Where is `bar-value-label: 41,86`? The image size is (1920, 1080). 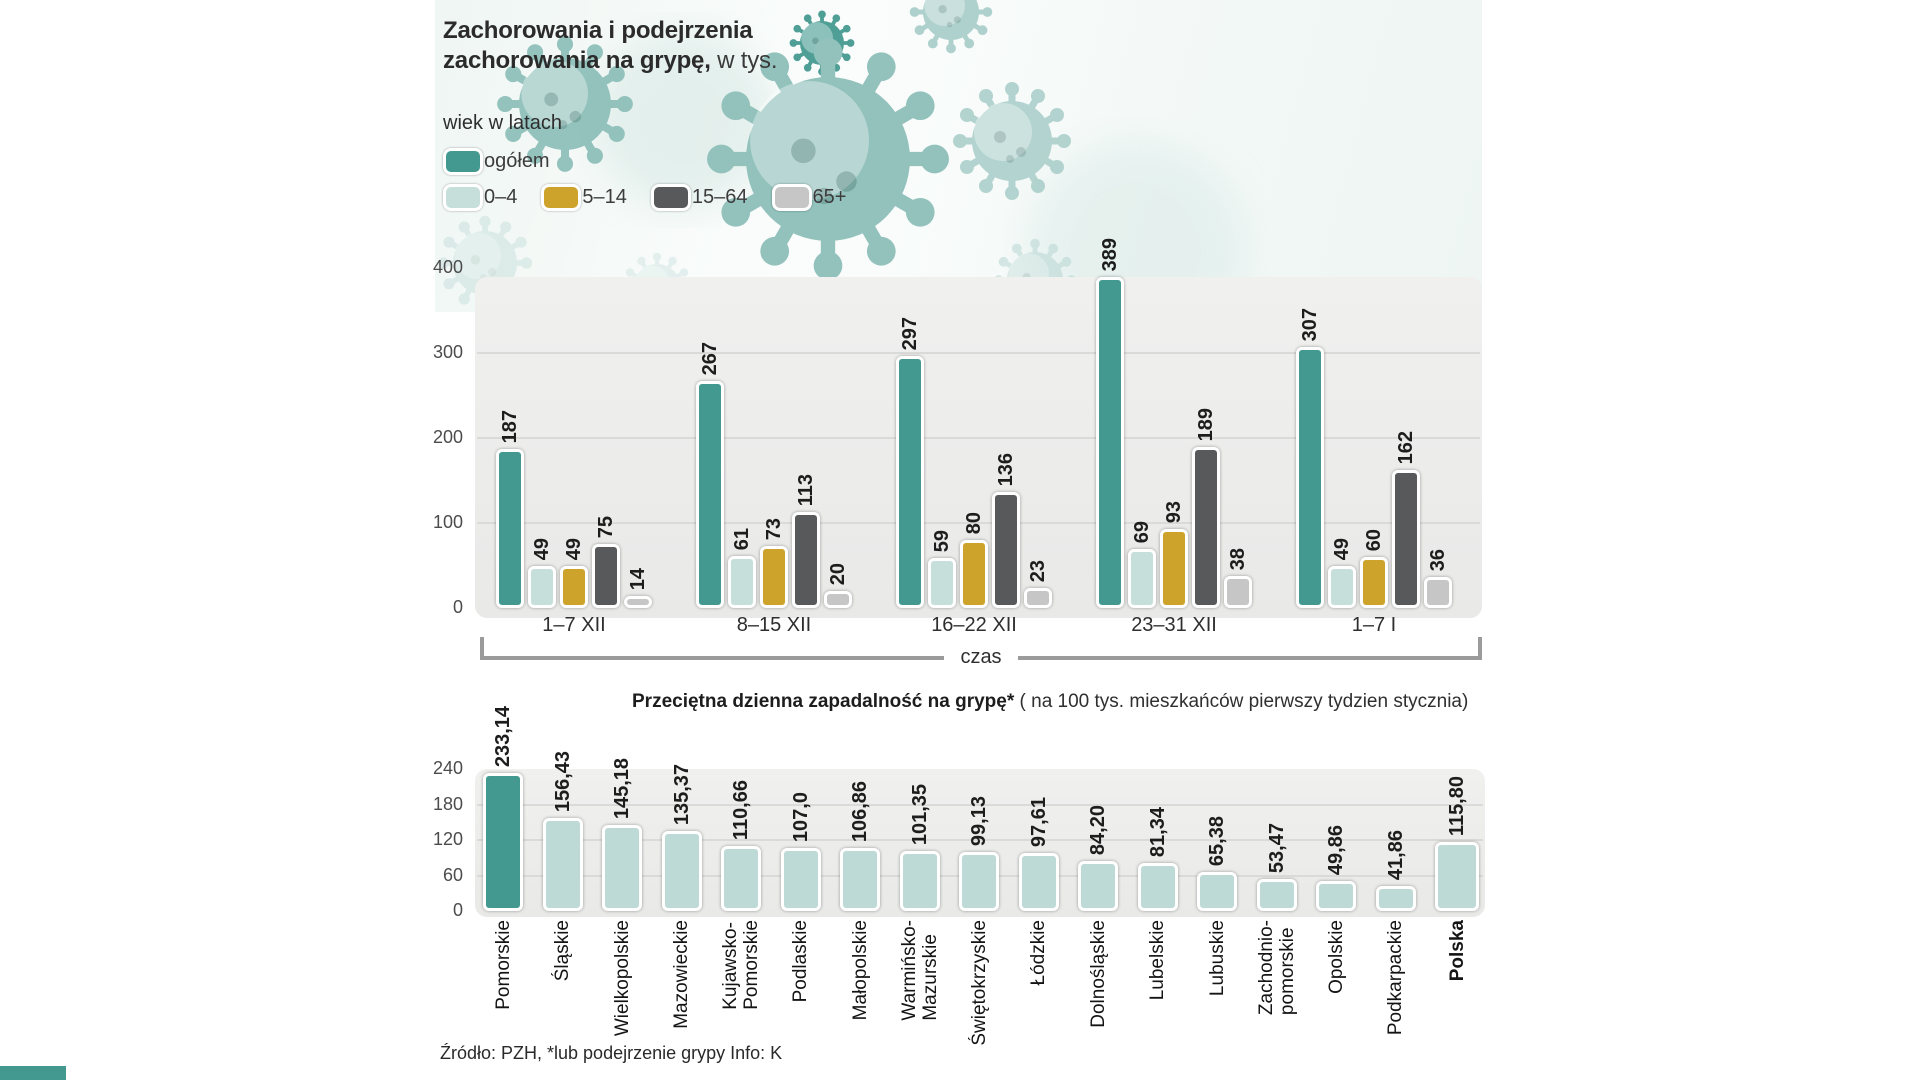
bar-value-label: 41,86 is located at coordinates (1395, 854).